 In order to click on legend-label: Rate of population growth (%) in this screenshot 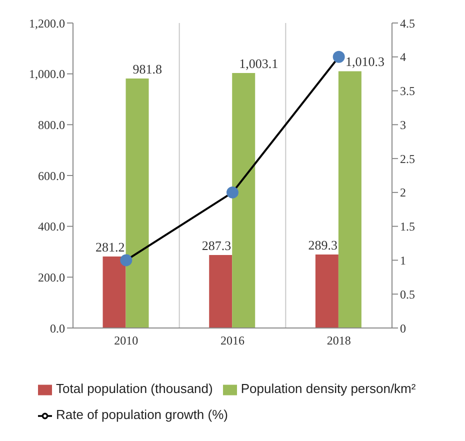, I will do `click(142, 414)`.